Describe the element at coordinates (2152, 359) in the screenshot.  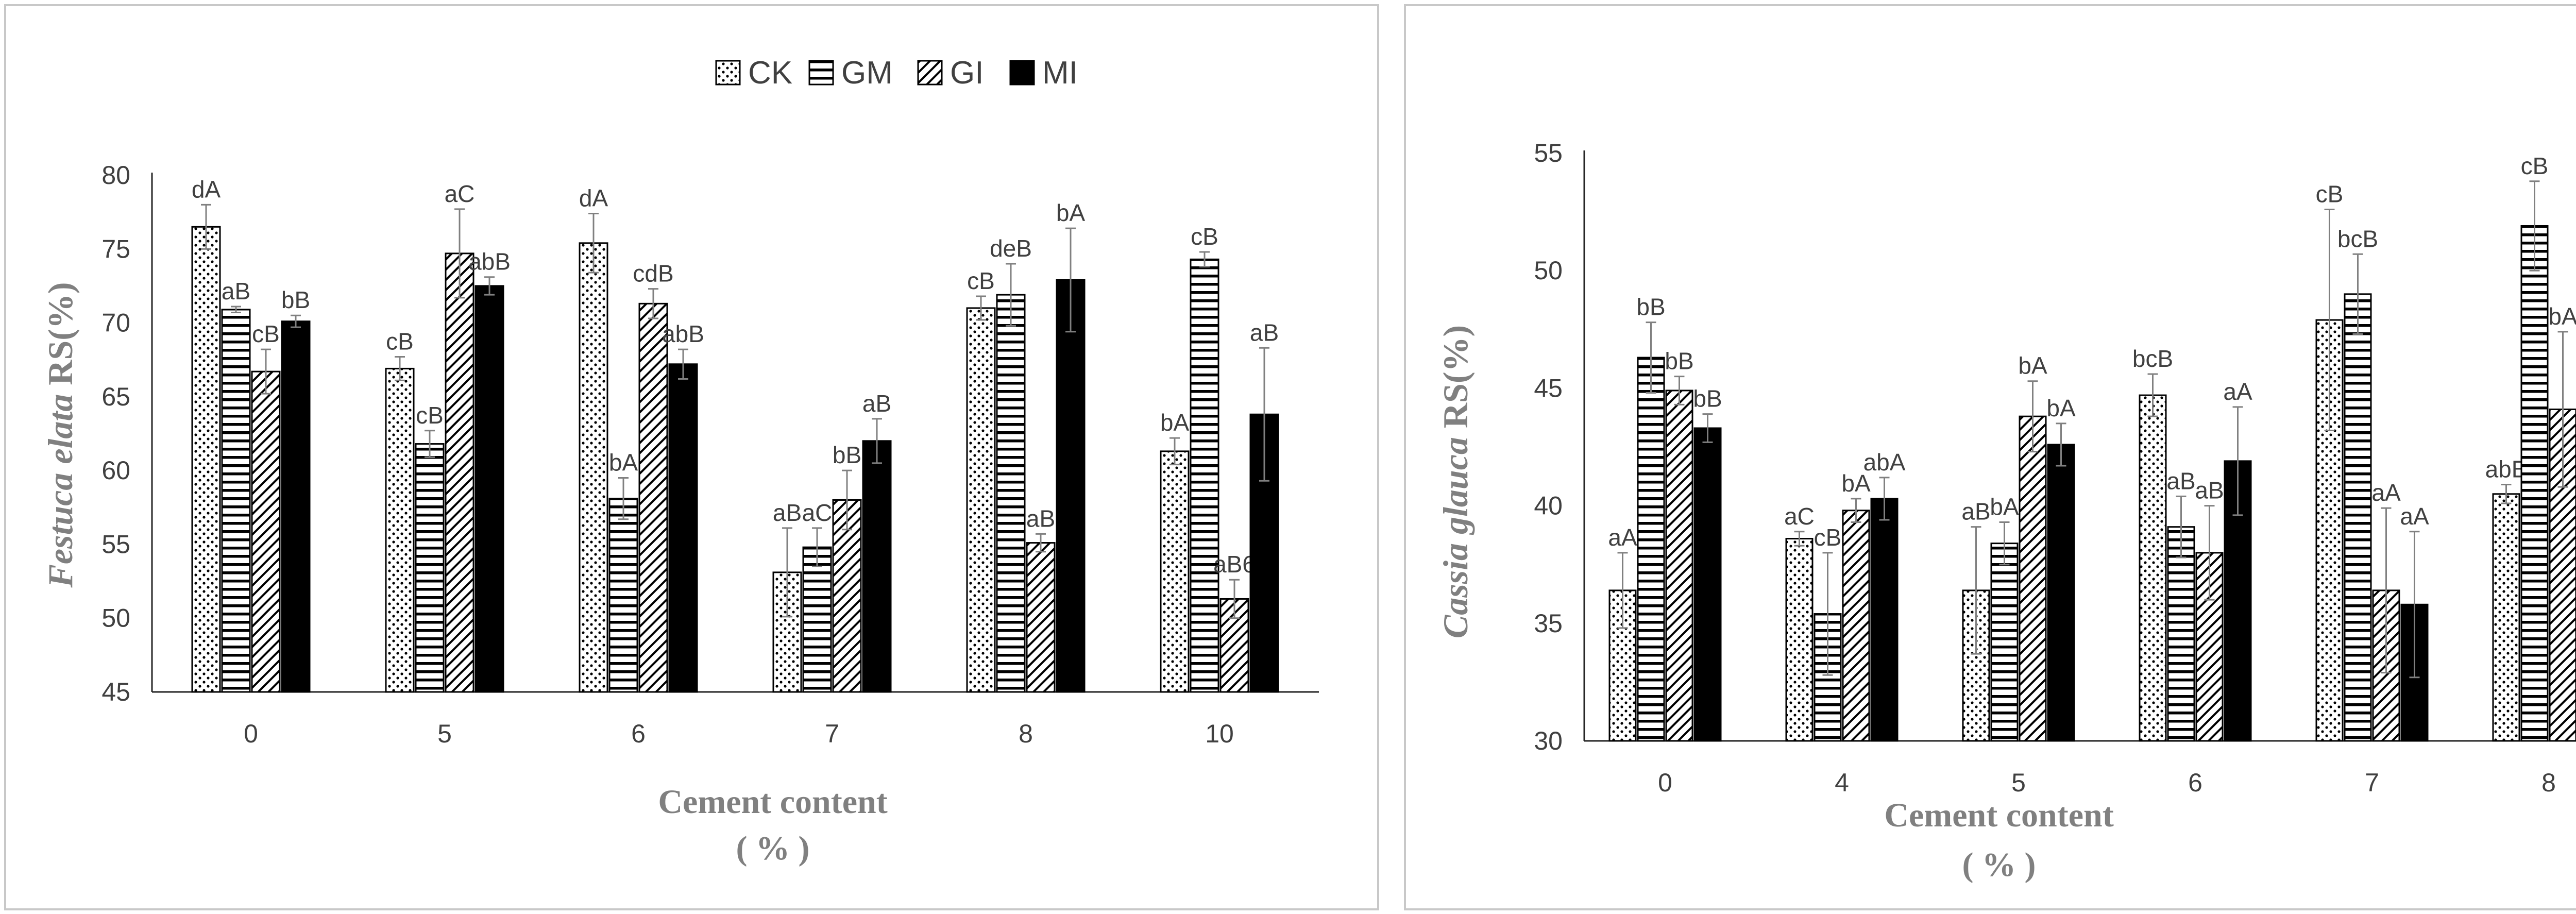
I see `right-significance-label: bcB` at that location.